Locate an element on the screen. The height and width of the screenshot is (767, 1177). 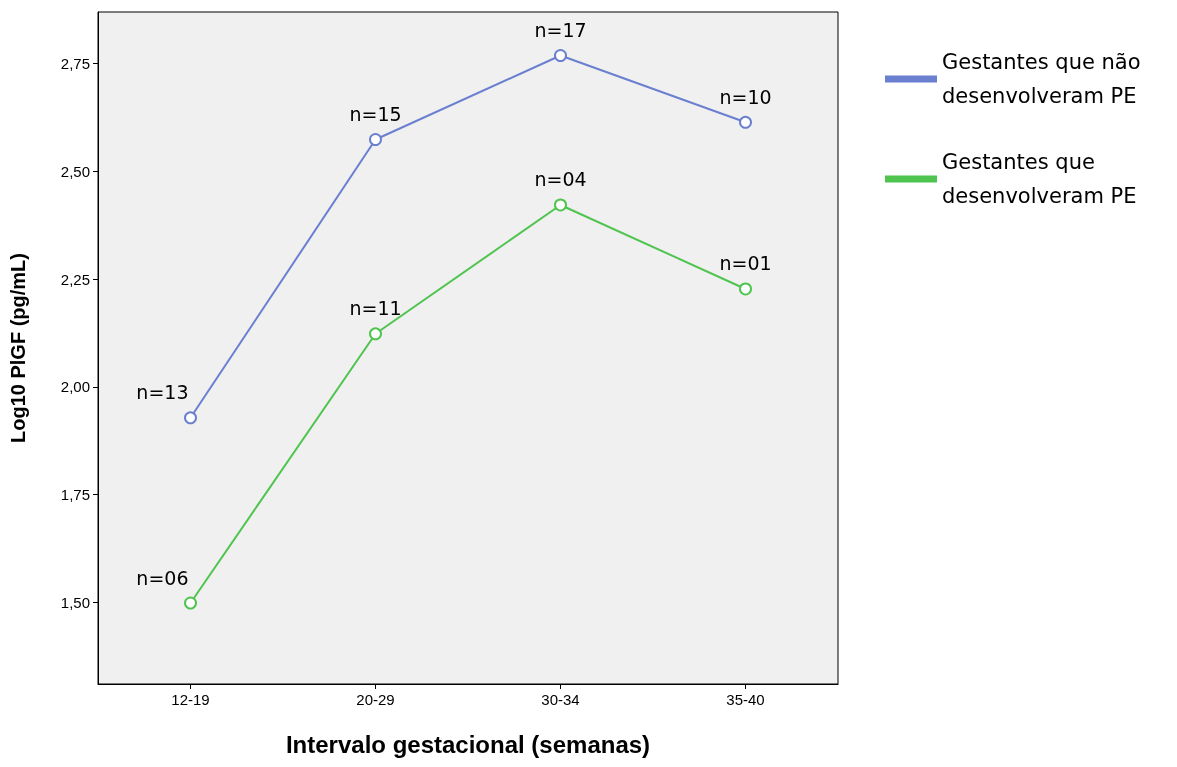
annotation: n=17 is located at coordinates (560, 30).